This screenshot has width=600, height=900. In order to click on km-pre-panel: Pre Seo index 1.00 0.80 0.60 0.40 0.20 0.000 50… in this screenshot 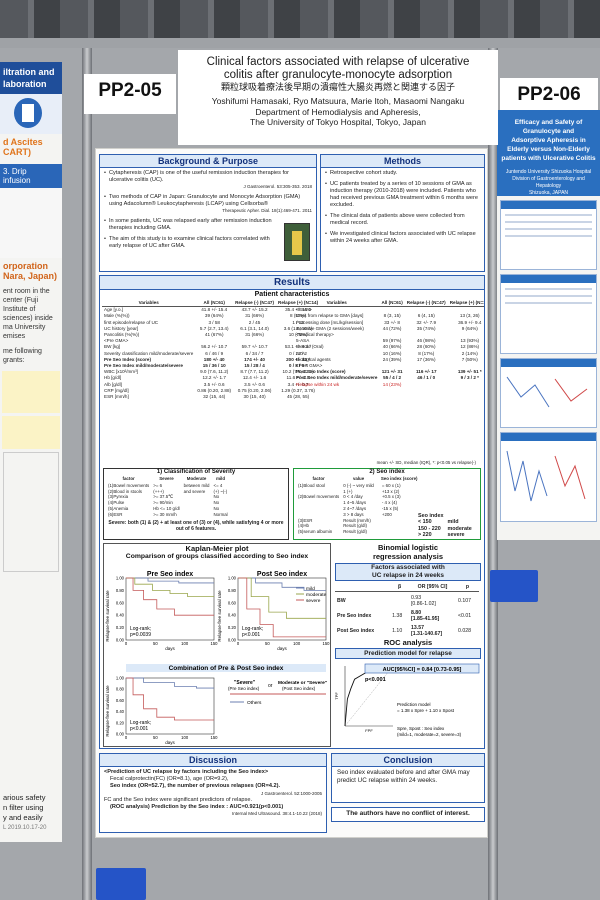, I will do `click(167, 611)`.